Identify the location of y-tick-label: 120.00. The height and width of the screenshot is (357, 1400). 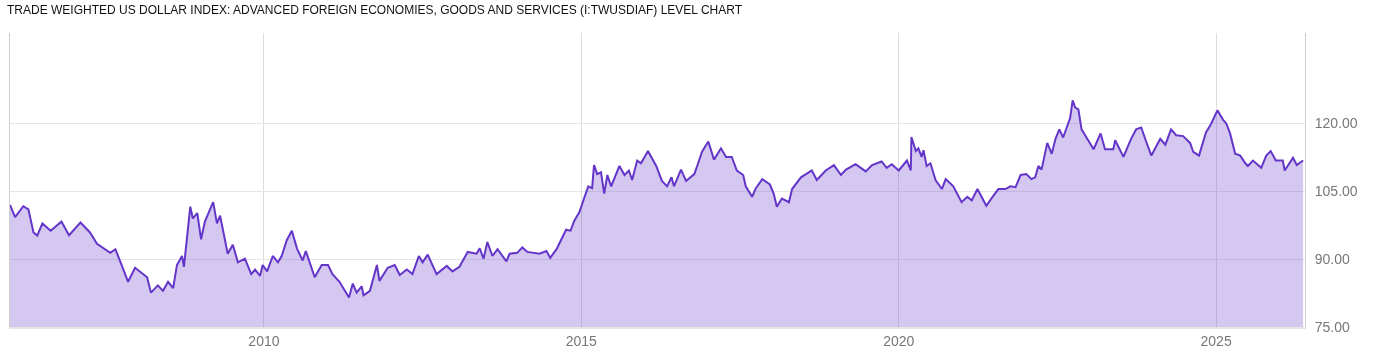
(1336, 123).